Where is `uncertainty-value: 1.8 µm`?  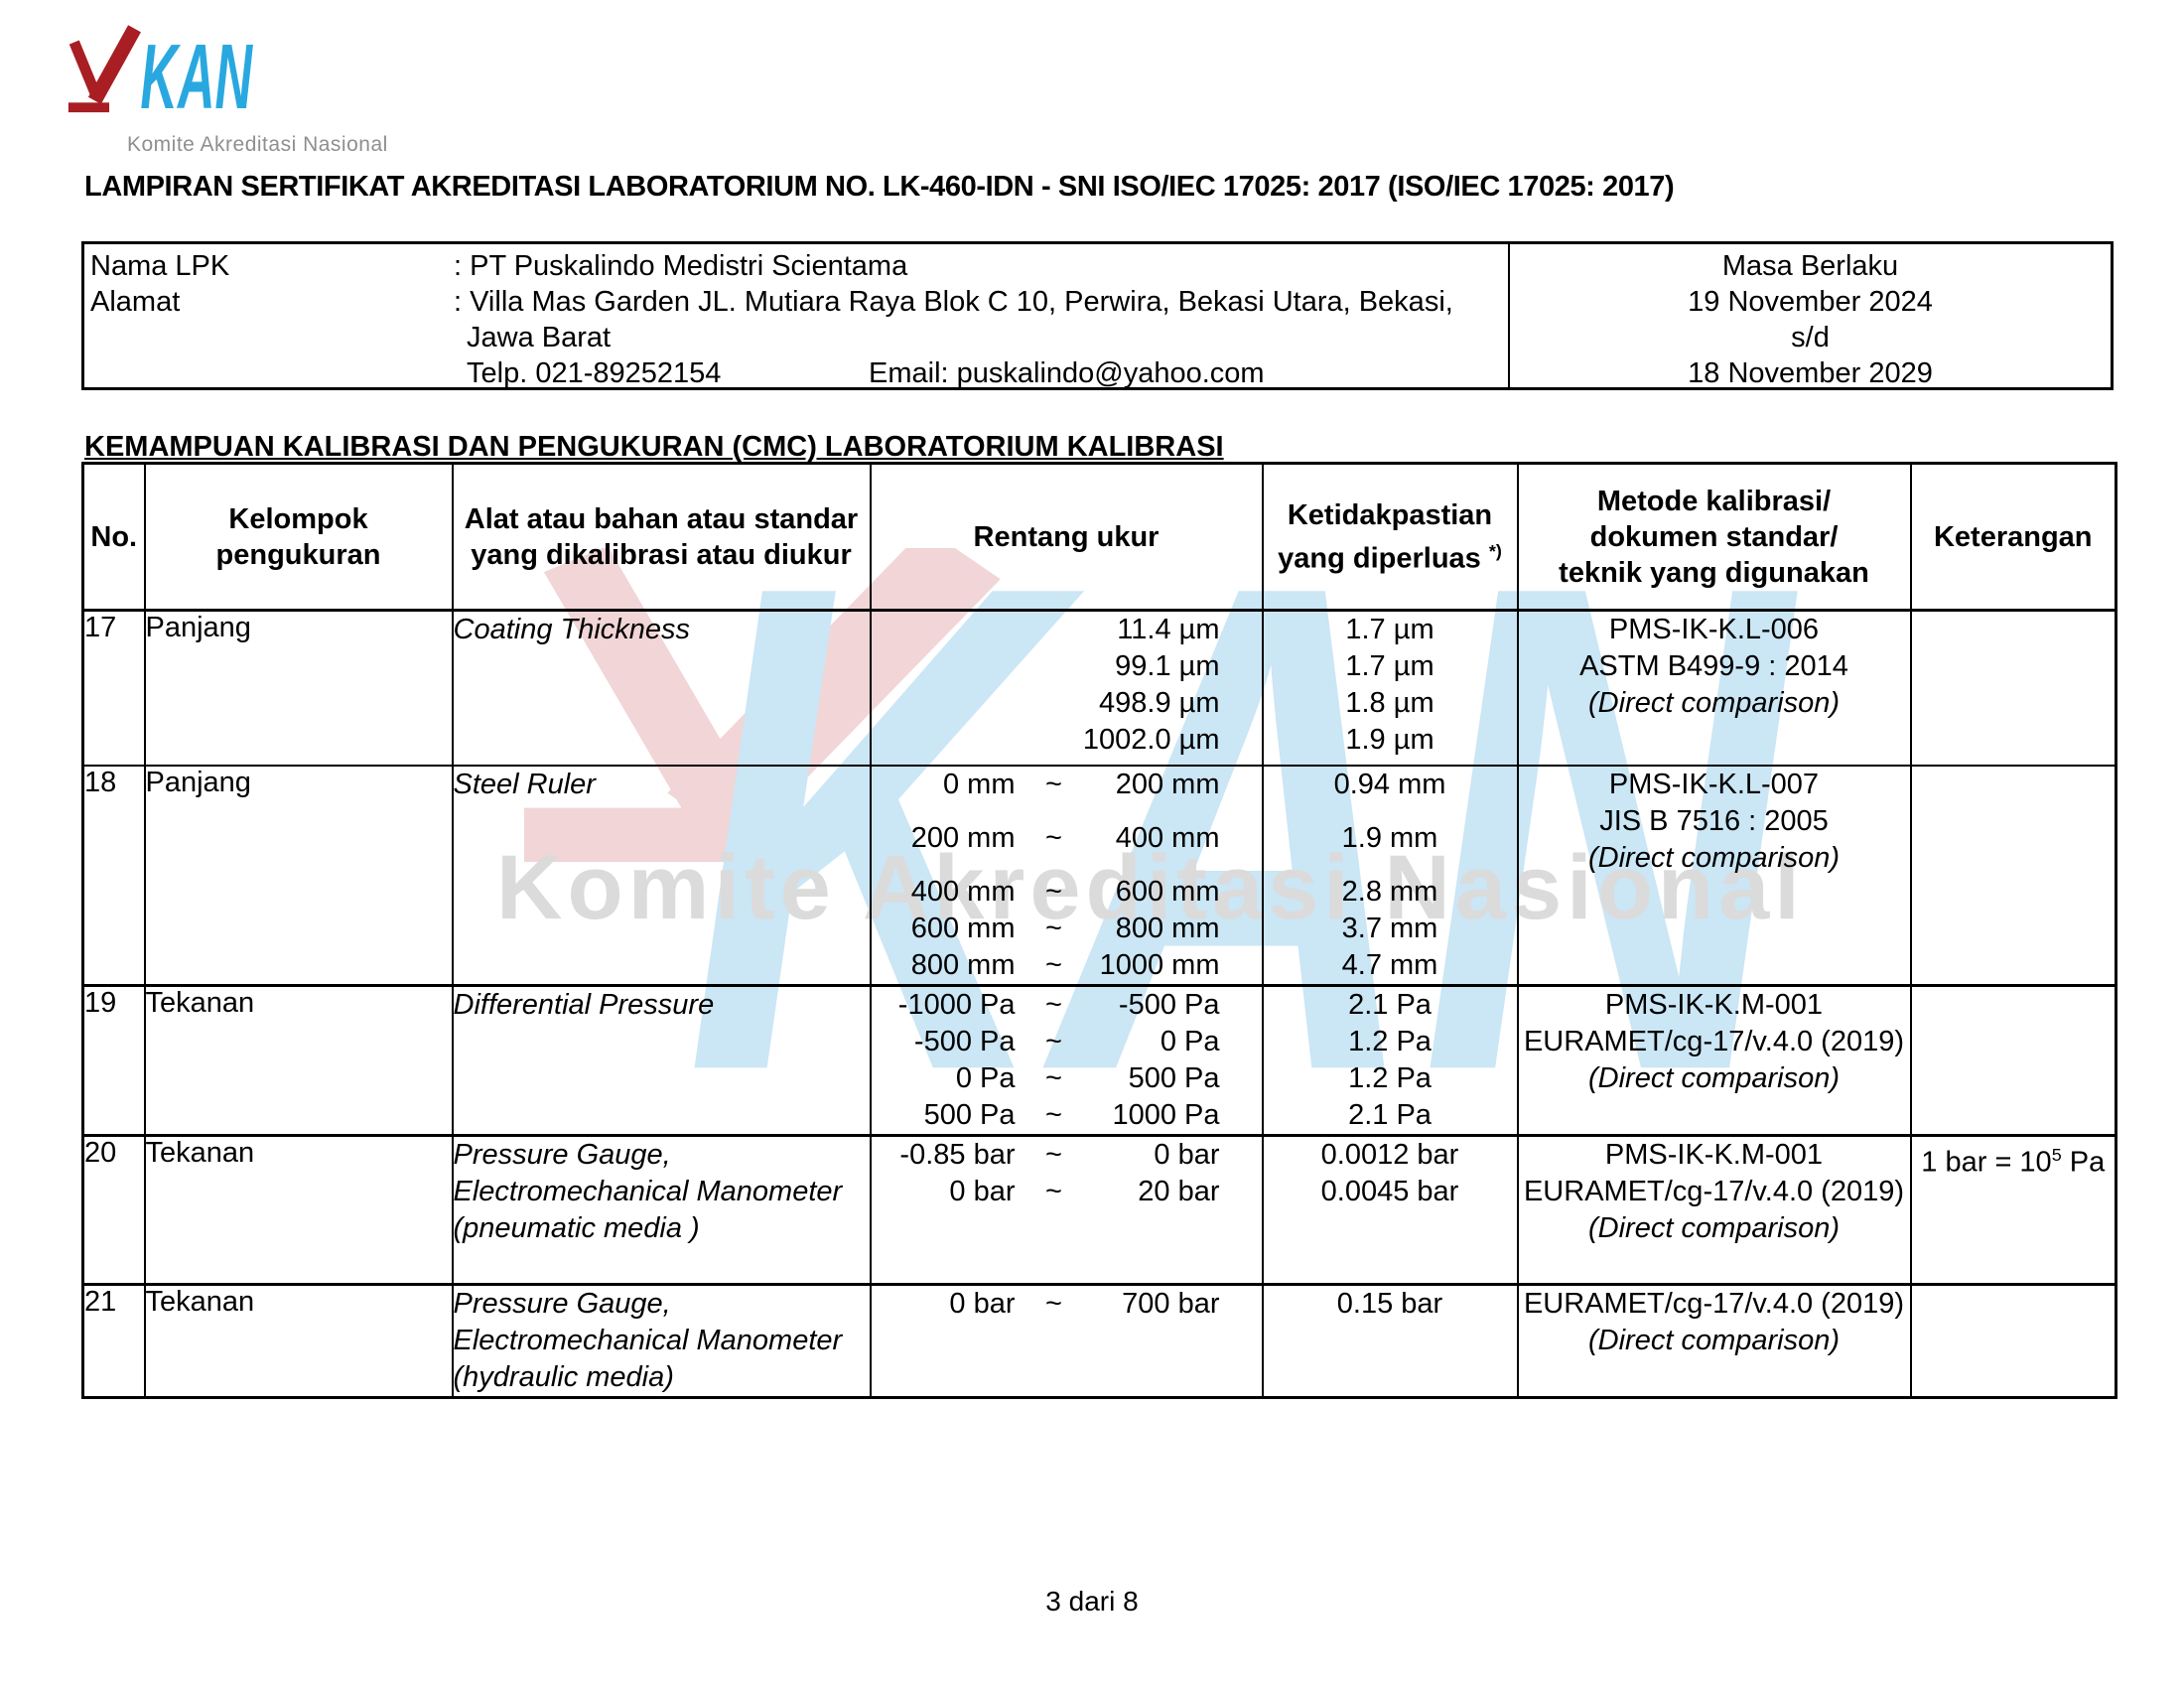 uncertainty-value: 1.8 µm is located at coordinates (1389, 703).